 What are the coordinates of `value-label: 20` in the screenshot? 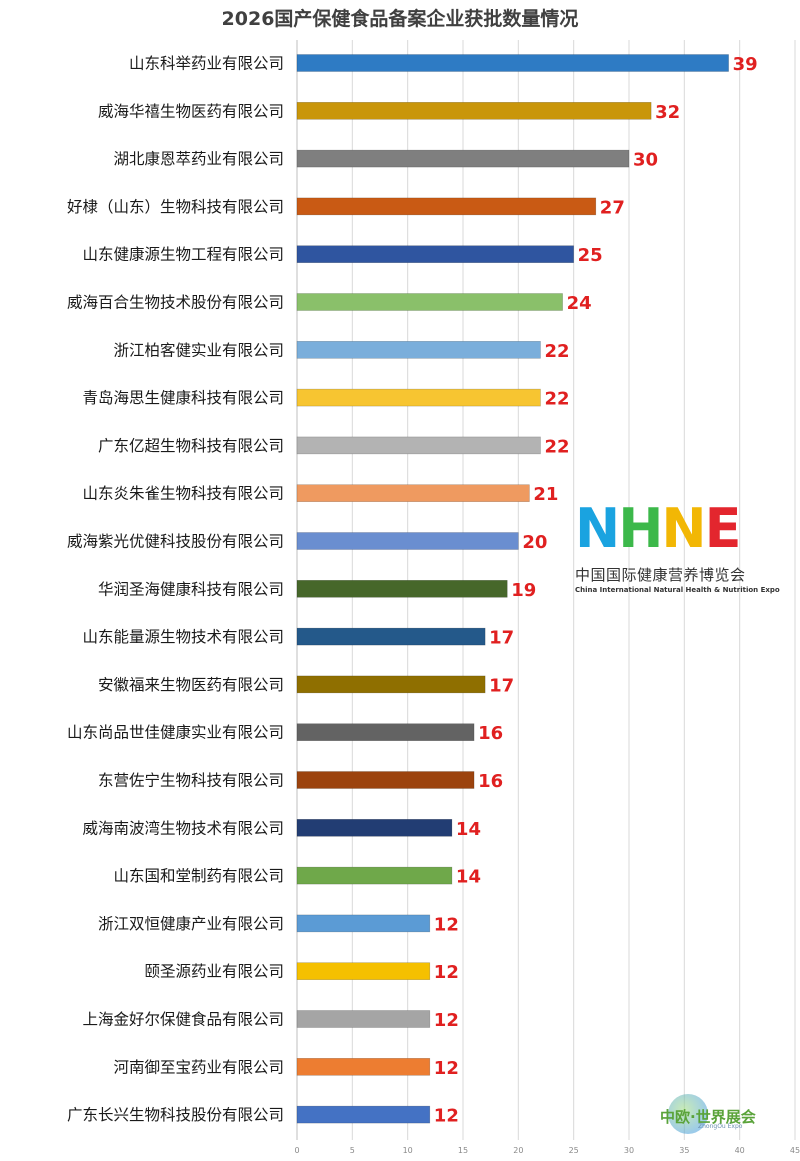 It's located at (534, 542).